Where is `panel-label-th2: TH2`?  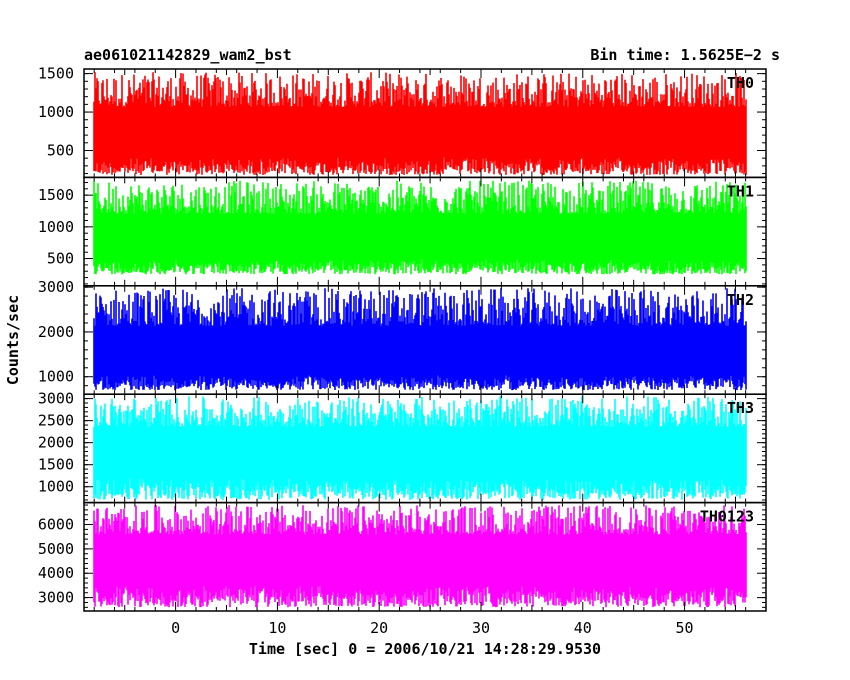
panel-label-th2: TH2 is located at coordinates (740, 300).